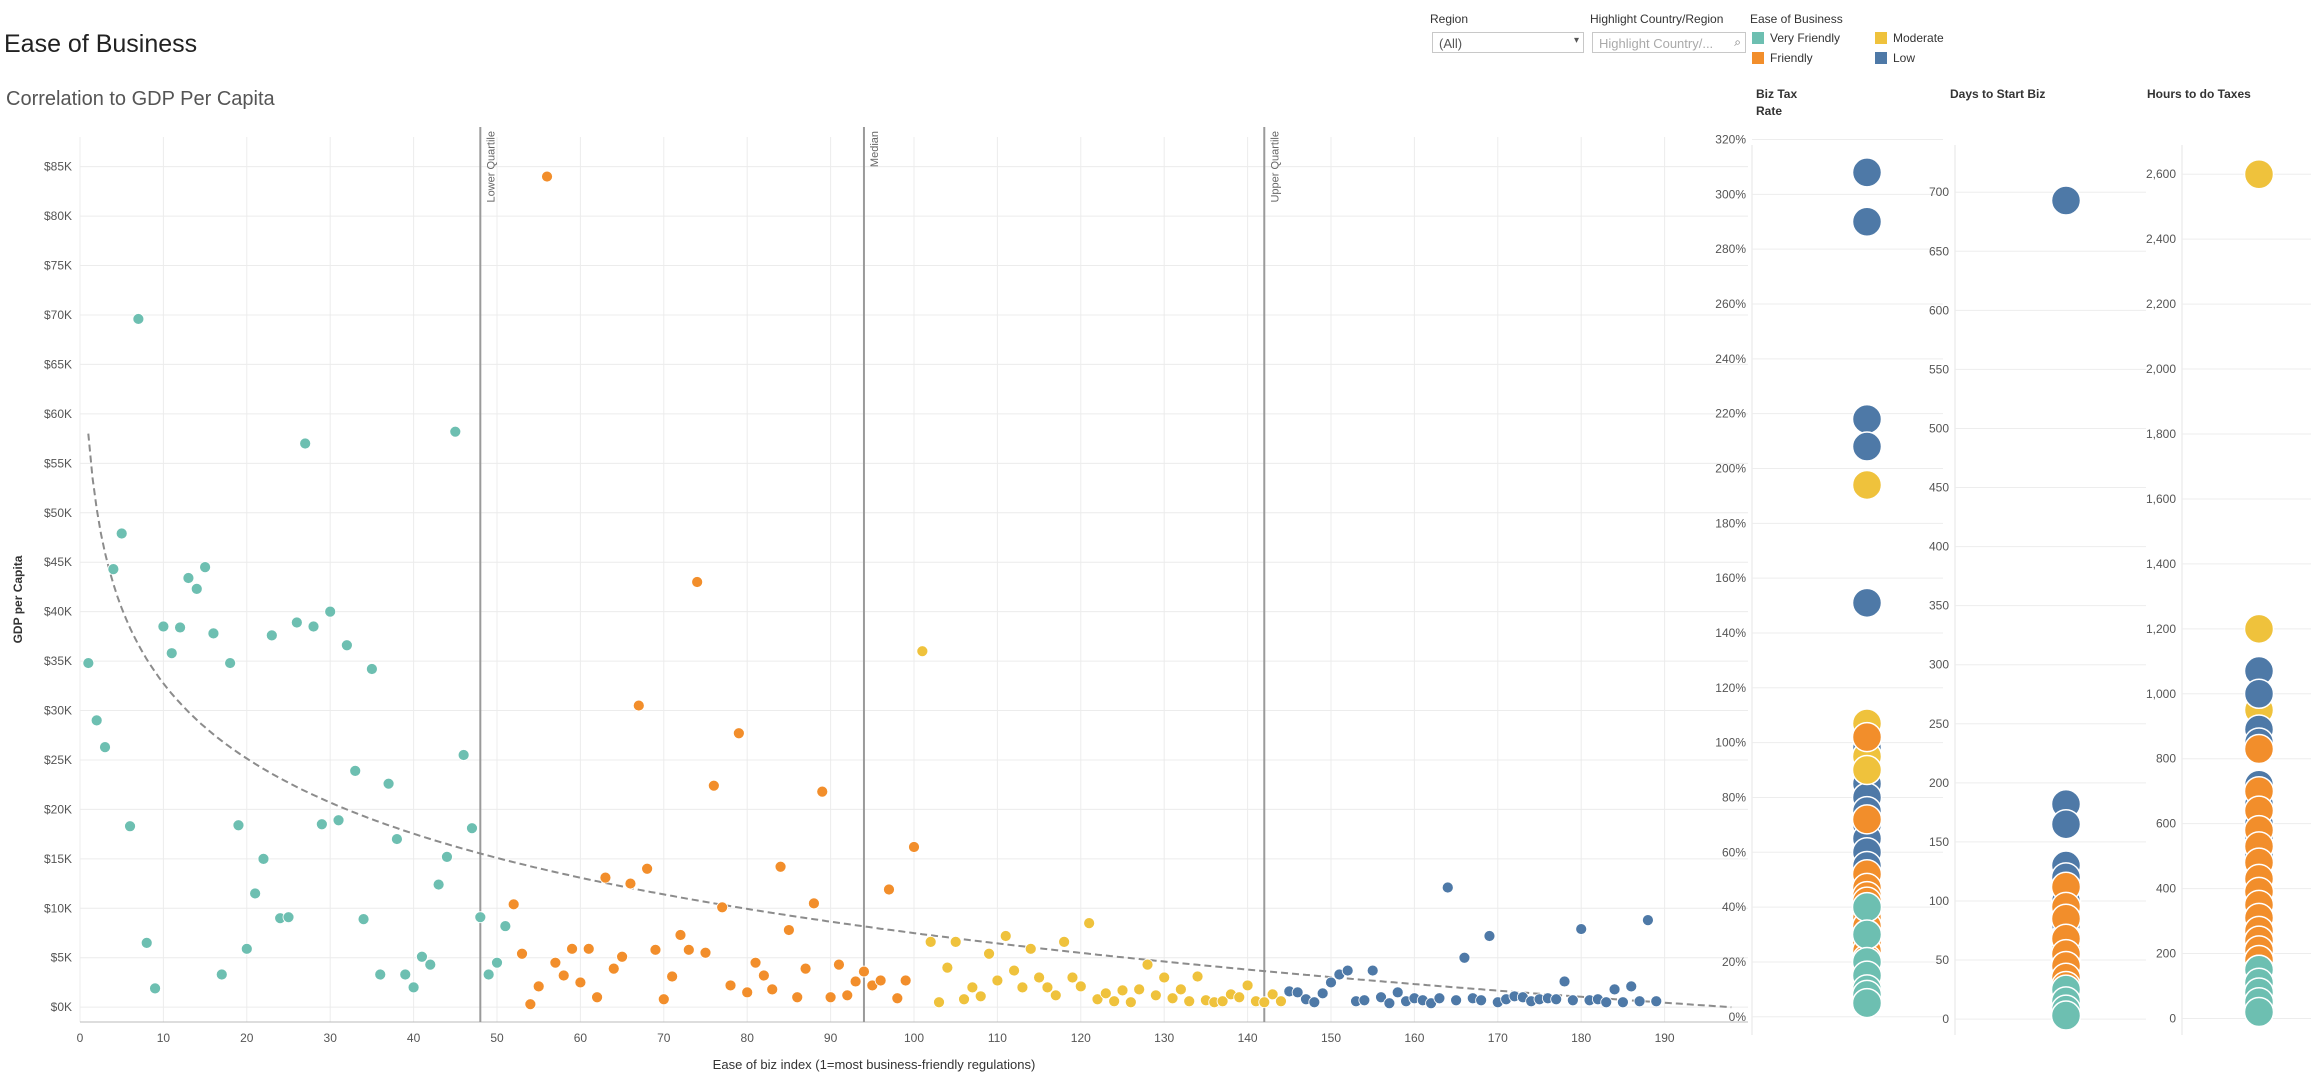 This screenshot has height=1078, width=2311. I want to click on chevron-down-icon: ▾, so click(1576, 40).